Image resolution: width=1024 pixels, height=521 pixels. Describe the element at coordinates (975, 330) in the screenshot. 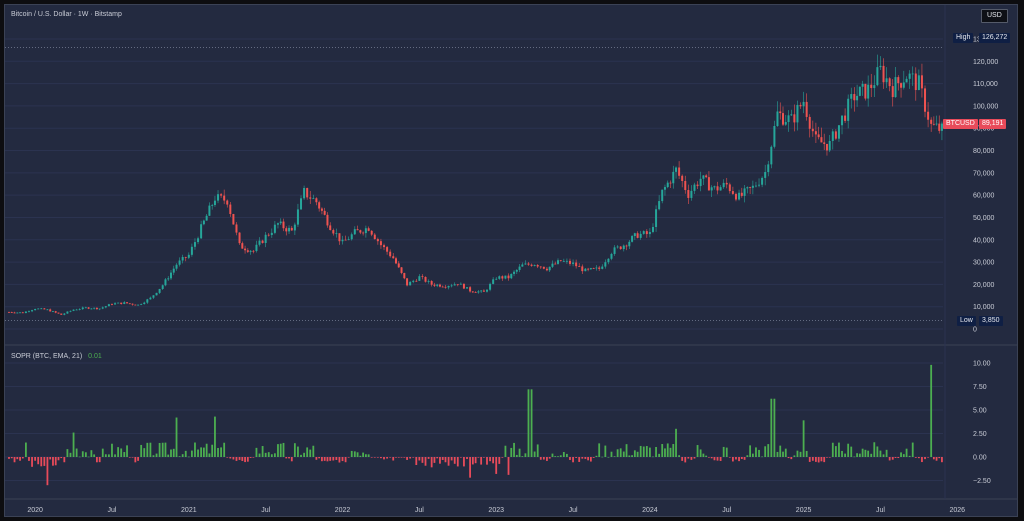

I see `price-tick-label: 0` at that location.